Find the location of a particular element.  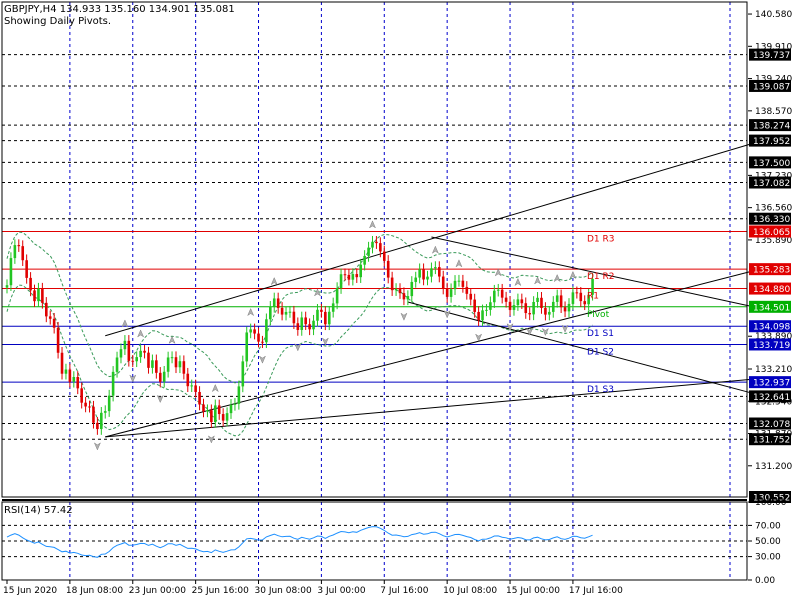

price-tag: 139.737 is located at coordinates (770, 54).